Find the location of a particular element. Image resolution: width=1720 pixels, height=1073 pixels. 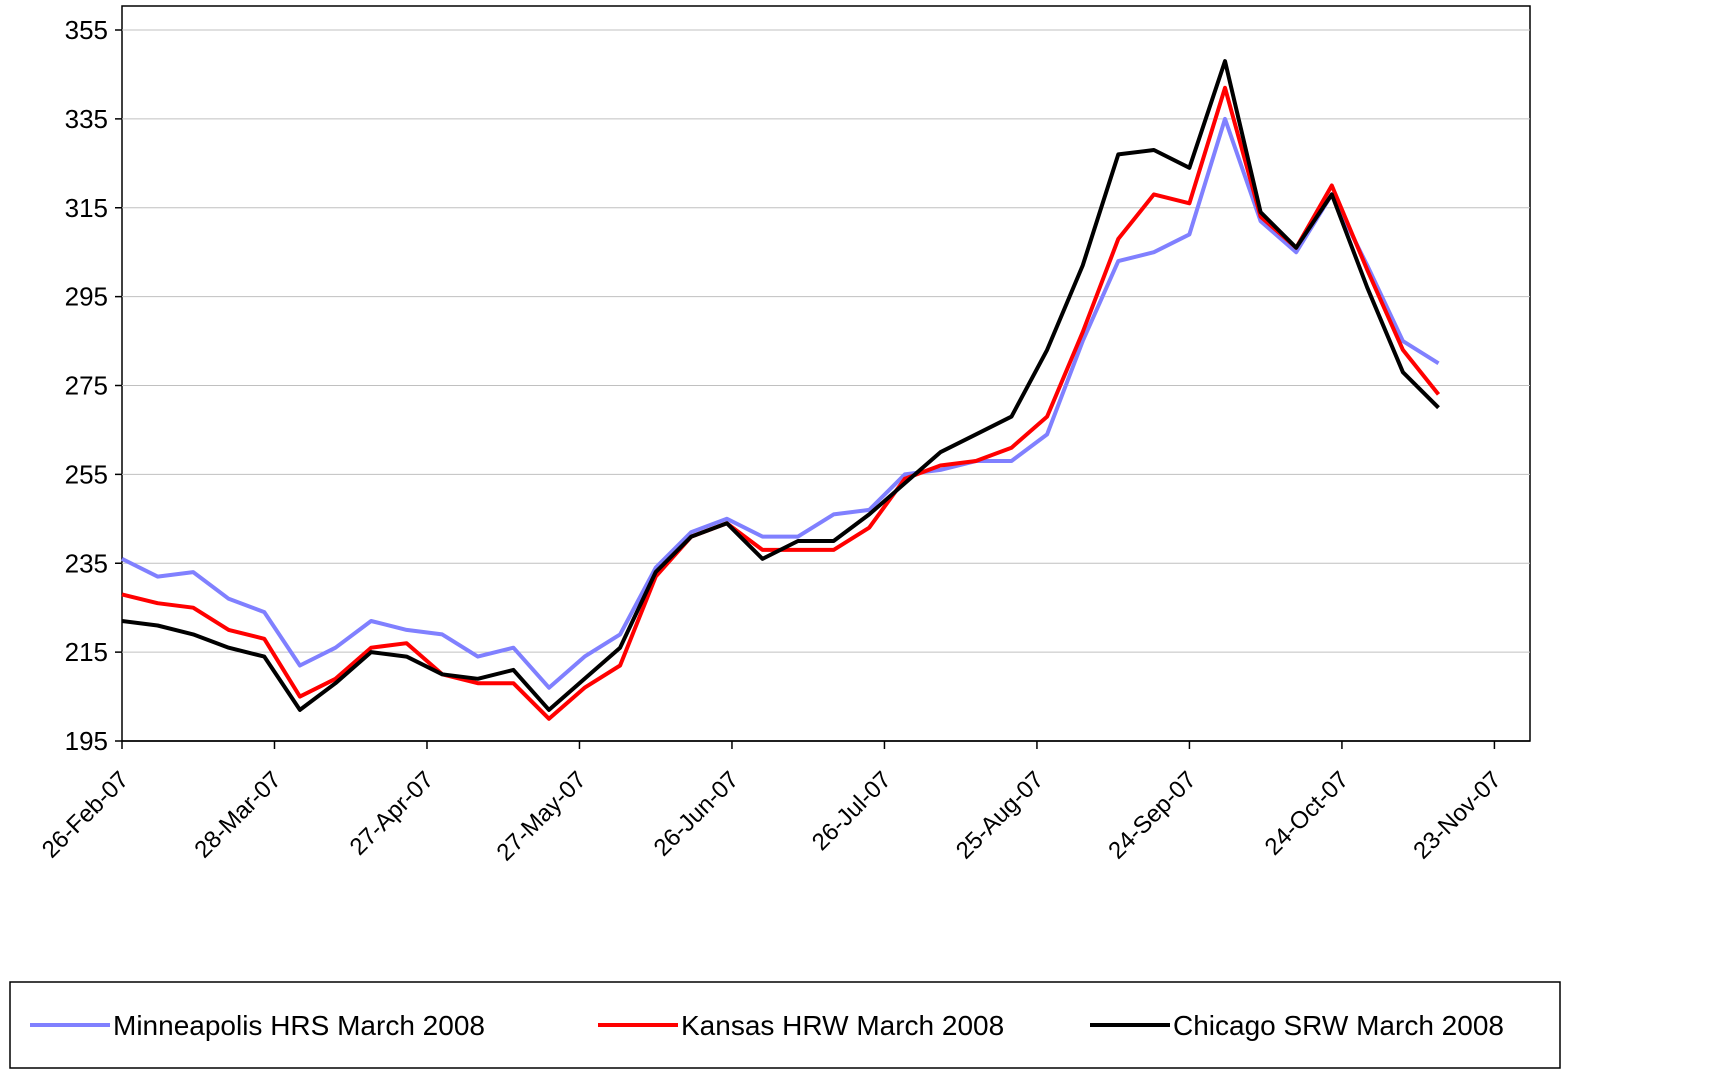

legend-box is located at coordinates (785, 1025).